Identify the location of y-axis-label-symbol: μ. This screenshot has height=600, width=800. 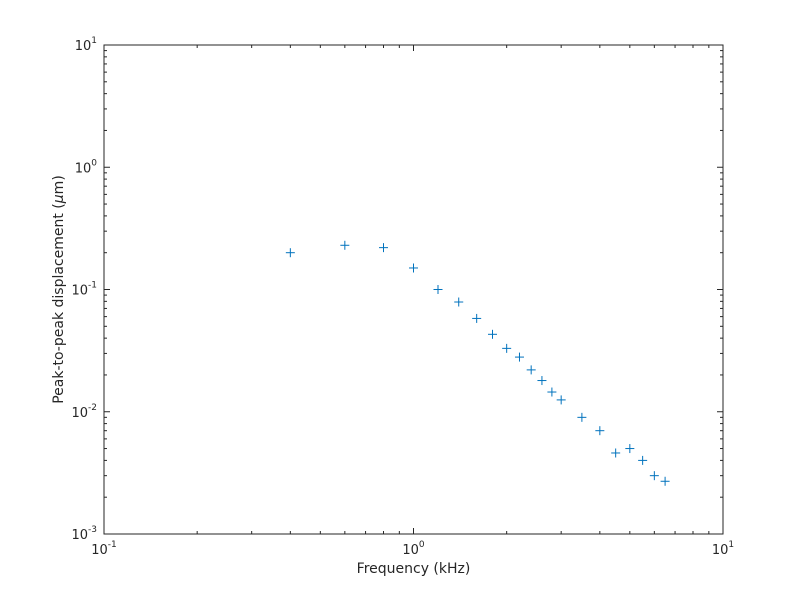
(59, 199).